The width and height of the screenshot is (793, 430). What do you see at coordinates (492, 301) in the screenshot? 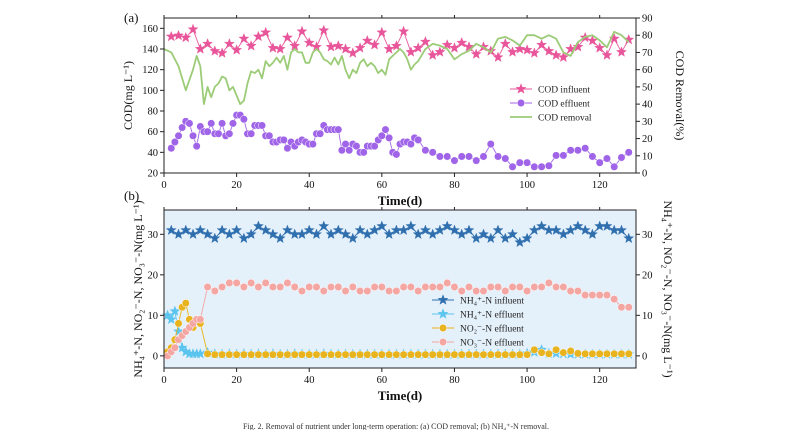
I see `legend-item-label: NH₄⁺-N influent` at bounding box center [492, 301].